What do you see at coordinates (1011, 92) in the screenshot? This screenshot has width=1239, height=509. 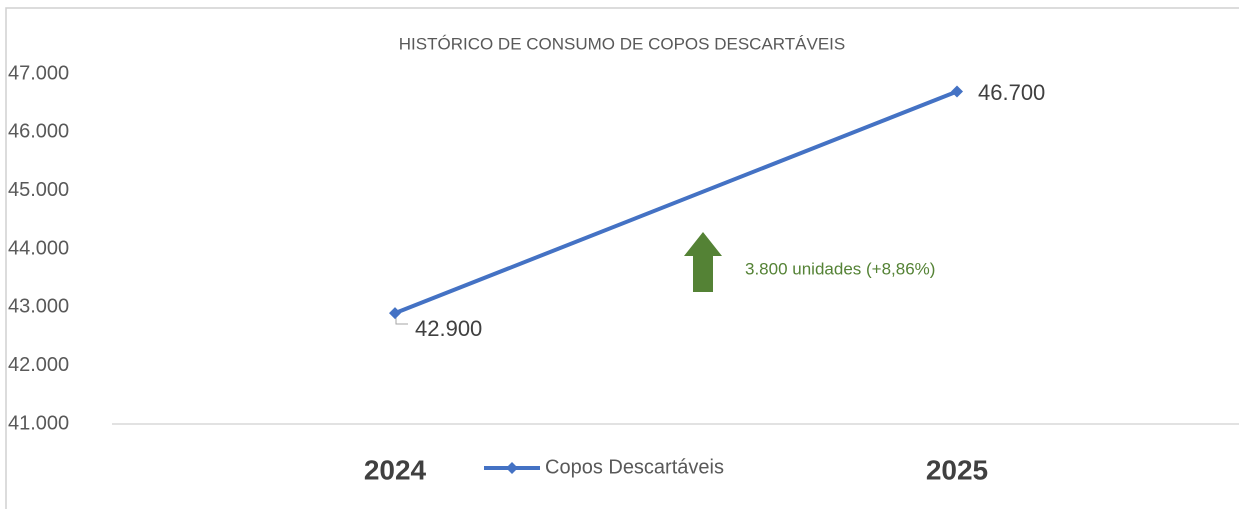 I see `data-label: 46.700` at bounding box center [1011, 92].